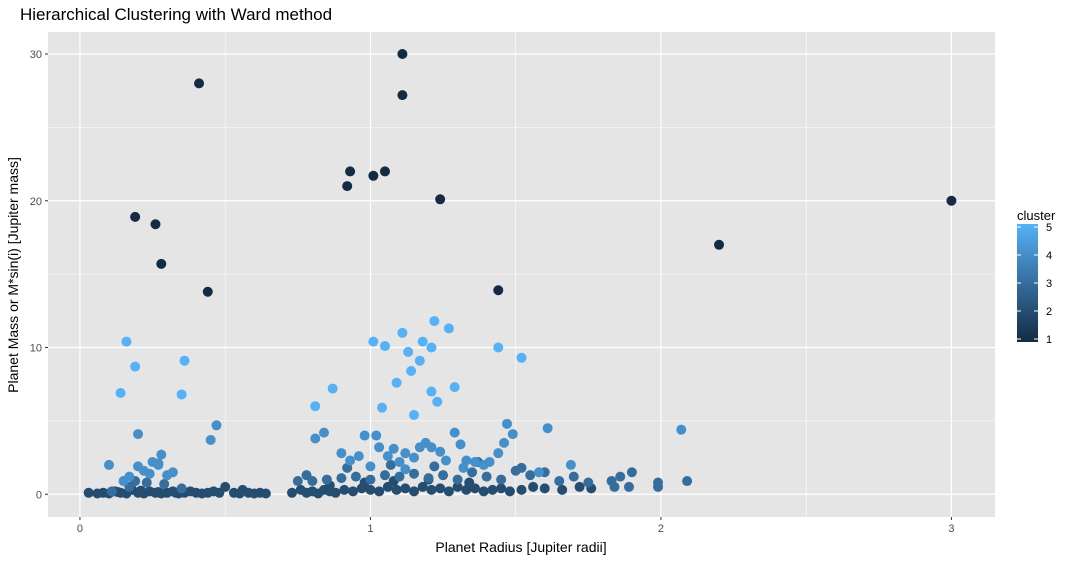  What do you see at coordinates (1049, 256) in the screenshot?
I see `legend-tick-label: 4` at bounding box center [1049, 256].